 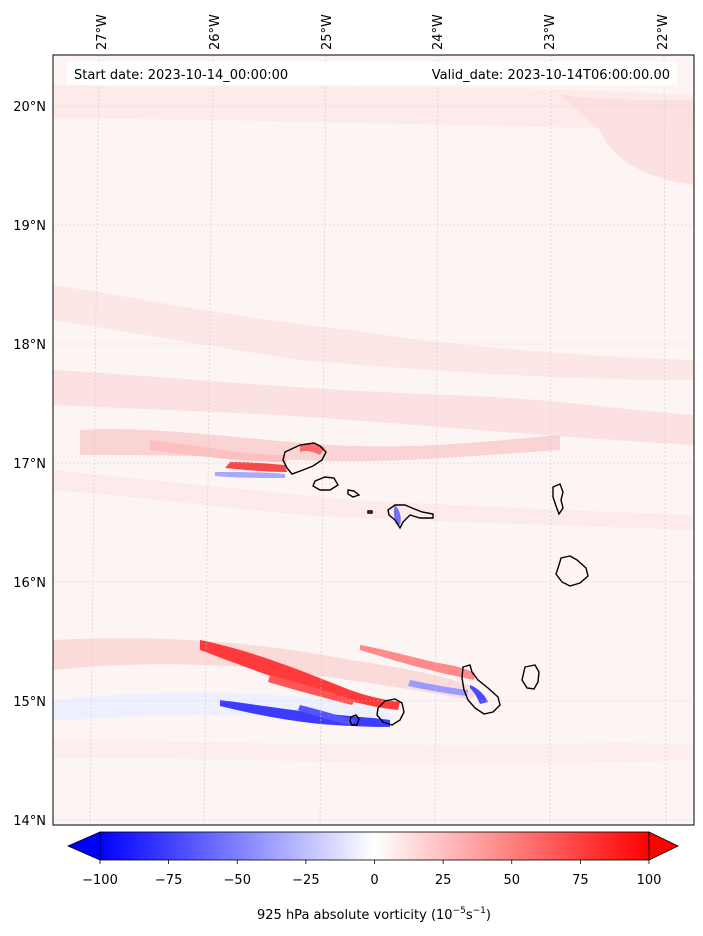 I want to click on lat-label: 18°N, so click(x=29, y=345).